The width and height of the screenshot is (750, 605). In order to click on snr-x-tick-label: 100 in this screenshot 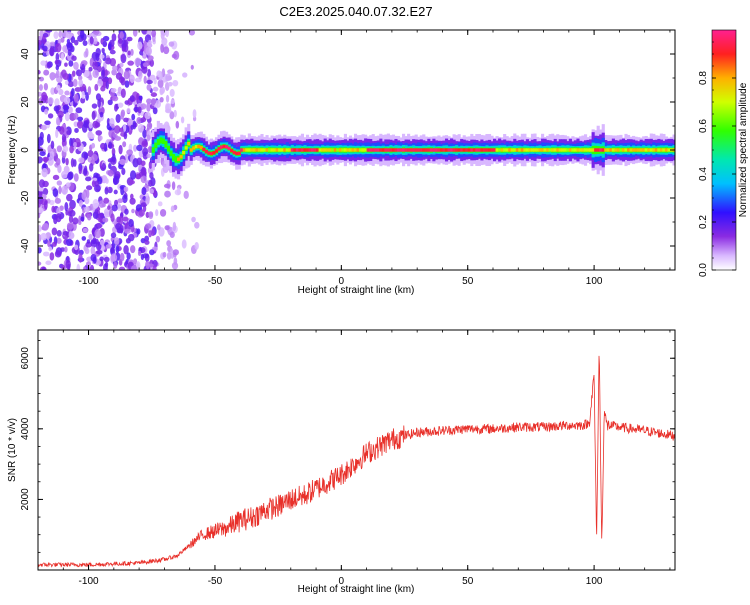, I will do `click(594, 581)`.